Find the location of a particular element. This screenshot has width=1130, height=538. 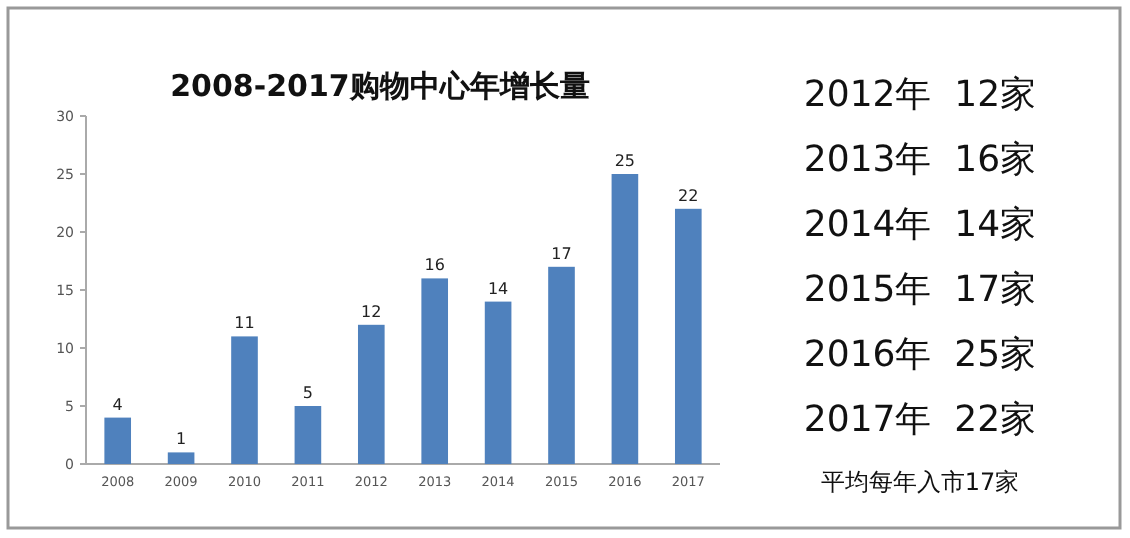

text: 2014年 14家 is located at coordinates (920, 225).